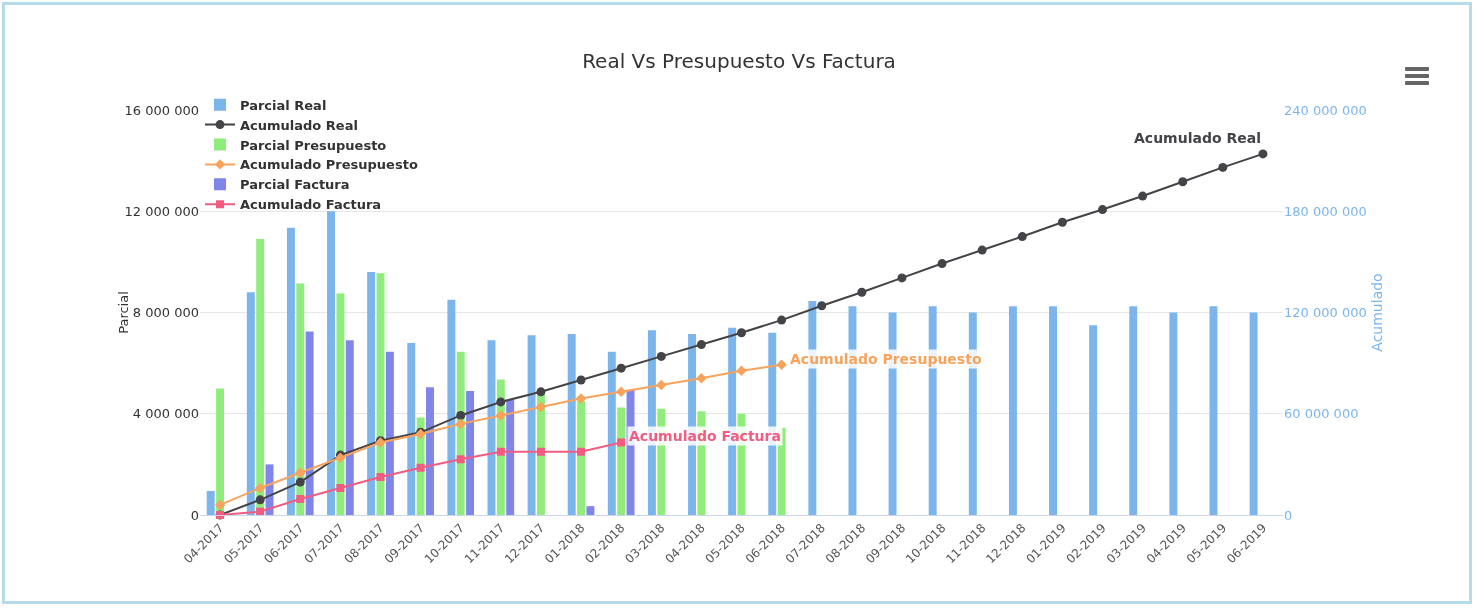  What do you see at coordinates (705, 436) in the screenshot?
I see `text: Acumulado Factura` at bounding box center [705, 436].